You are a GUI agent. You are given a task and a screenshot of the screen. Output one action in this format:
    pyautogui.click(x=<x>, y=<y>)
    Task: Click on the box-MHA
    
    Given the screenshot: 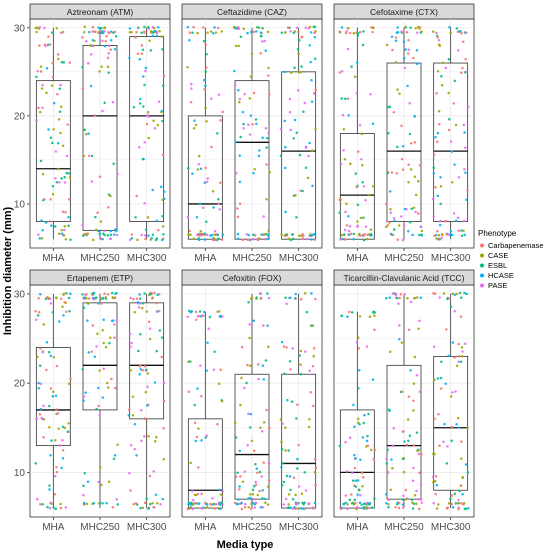 What is the action you would take?
    pyautogui.click(x=357, y=410)
    